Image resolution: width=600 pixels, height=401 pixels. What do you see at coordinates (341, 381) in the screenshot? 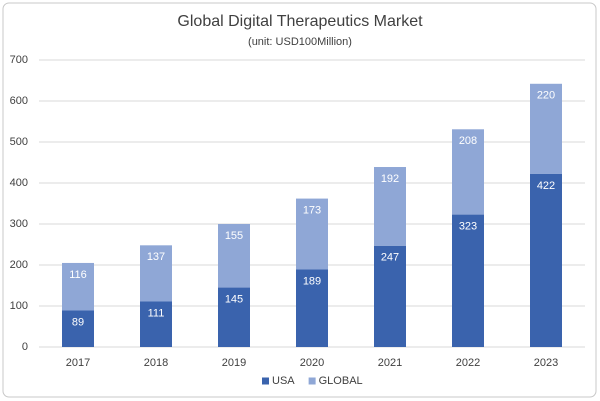
I see `legend-label: GLOBAL` at bounding box center [341, 381].